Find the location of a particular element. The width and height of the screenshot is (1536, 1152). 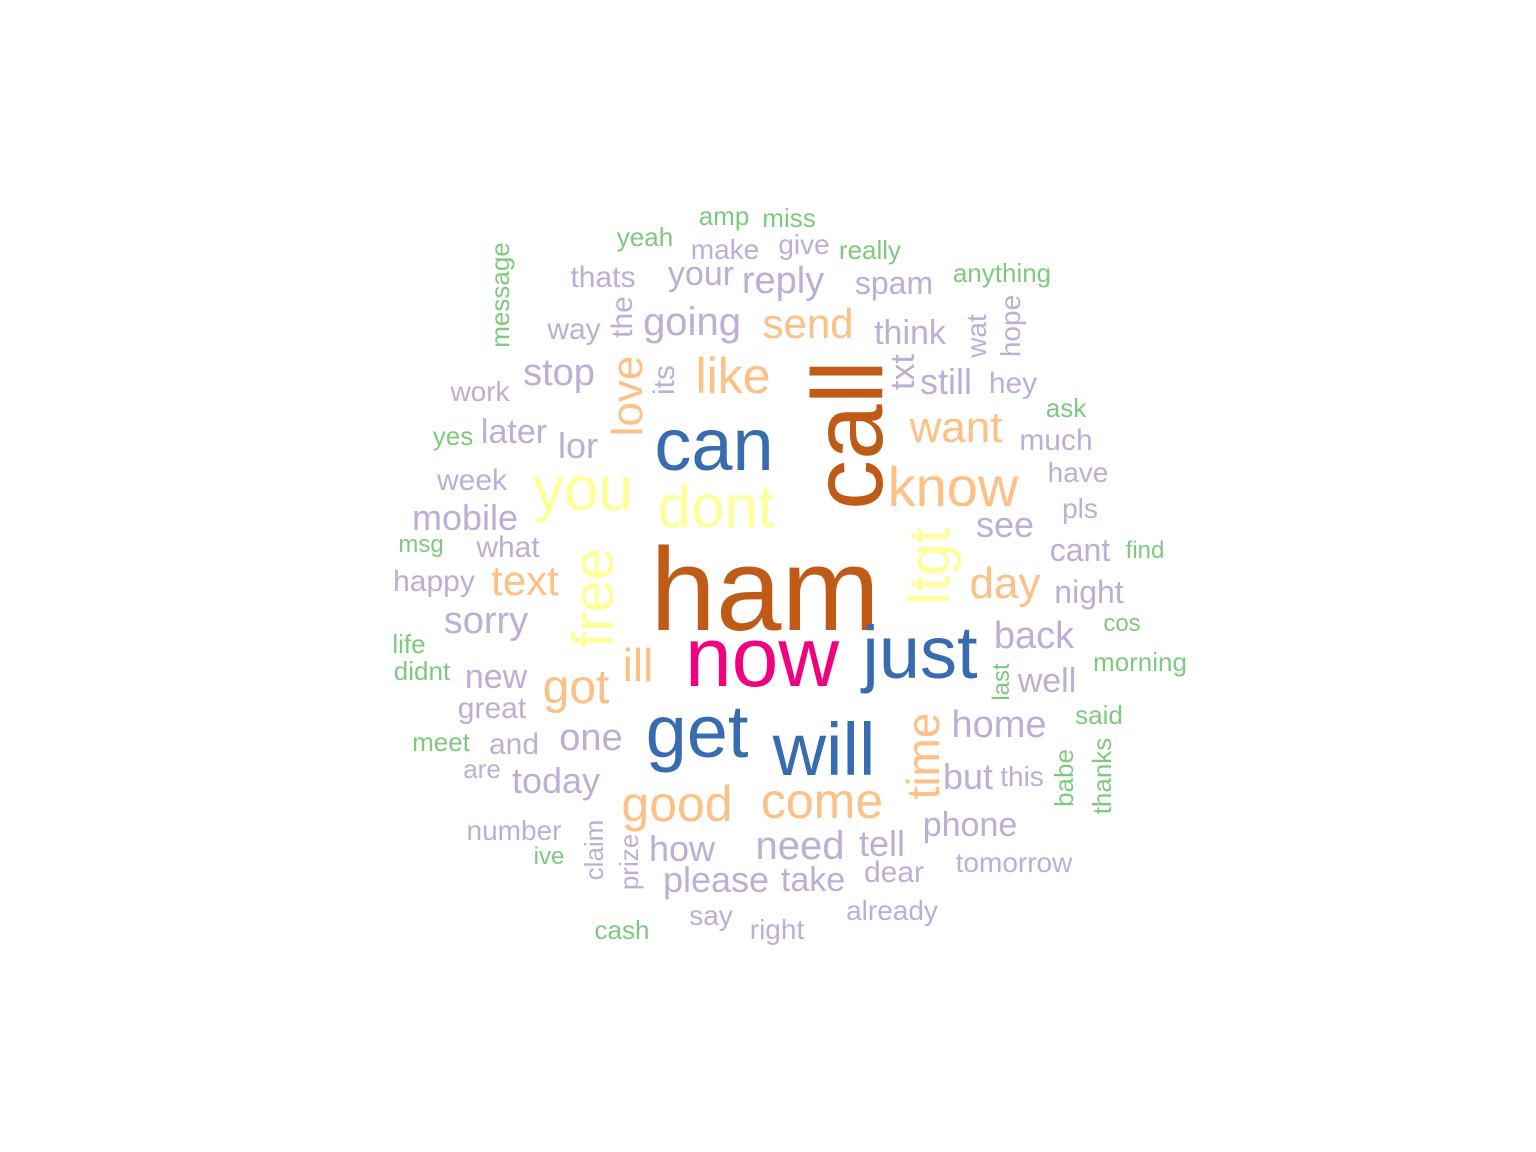

word-morning: morning is located at coordinates (1140, 662).